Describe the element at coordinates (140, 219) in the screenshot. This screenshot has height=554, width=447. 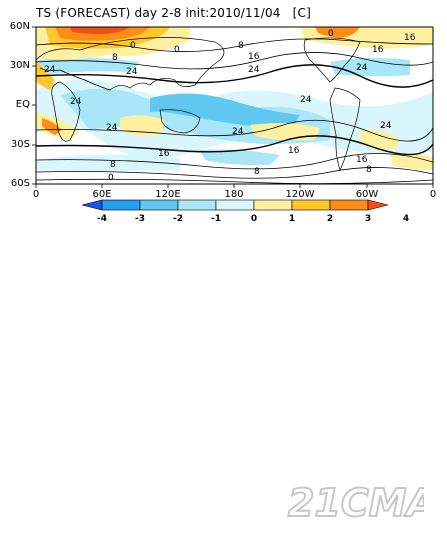
I see `colorbar-tick-label: -3` at that location.